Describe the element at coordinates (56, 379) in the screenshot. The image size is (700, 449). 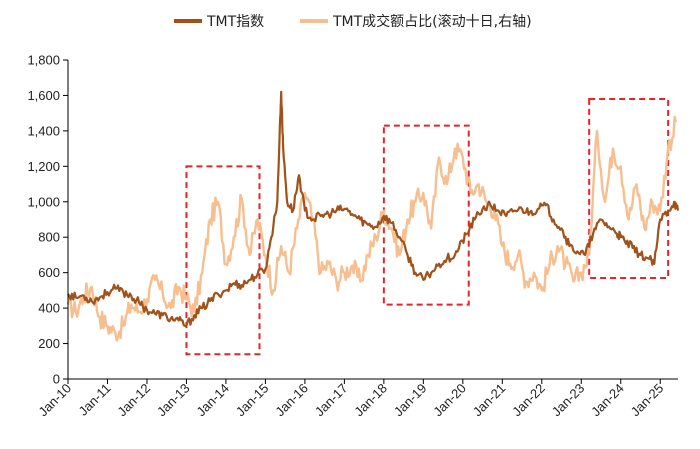
I see `y-tick-label: 0` at that location.